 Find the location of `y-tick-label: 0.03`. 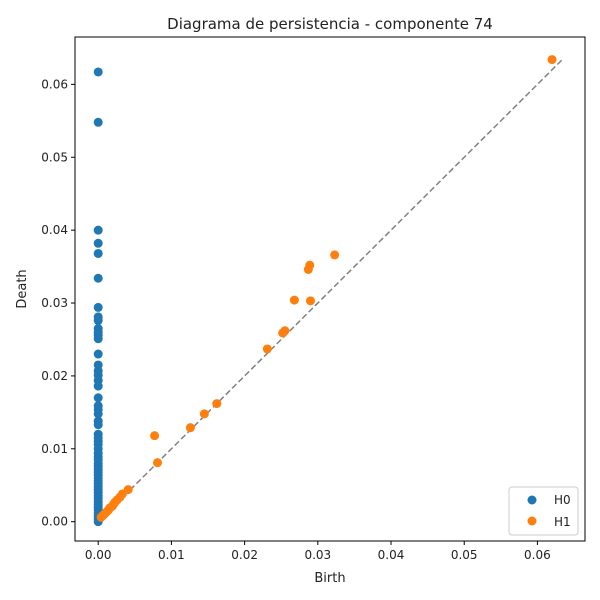

y-tick-label: 0.03 is located at coordinates (54, 303).